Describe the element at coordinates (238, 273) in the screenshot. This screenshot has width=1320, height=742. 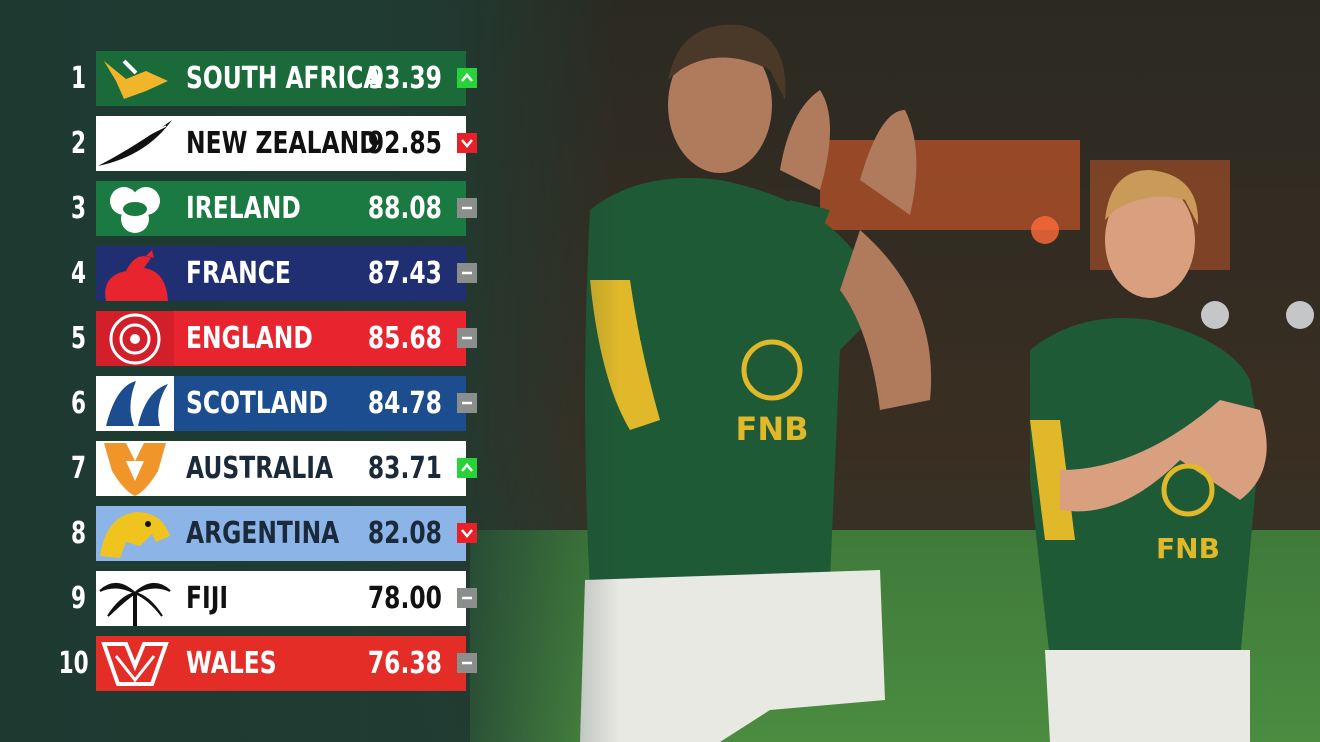
I see `team-name: FRANCE` at that location.